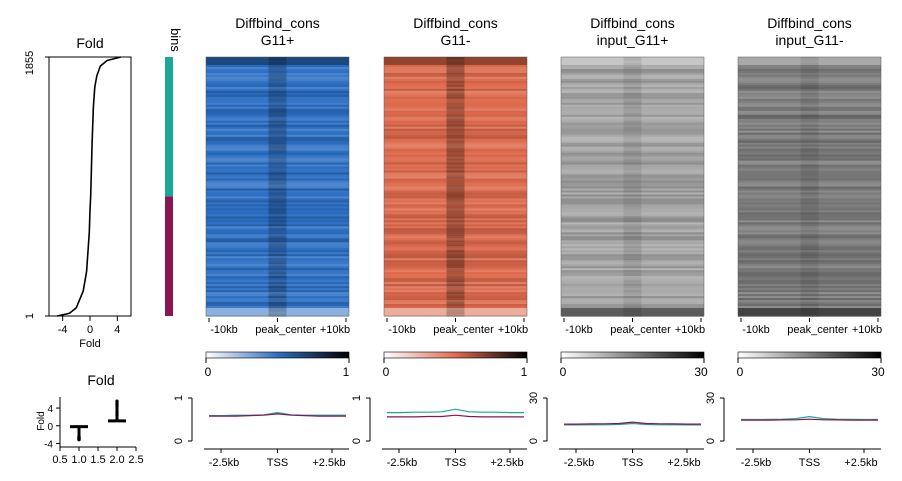 The image size is (902, 481). Describe the element at coordinates (860, 463) in the screenshot. I see `profile-xtick-label: +2.5kb` at that location.